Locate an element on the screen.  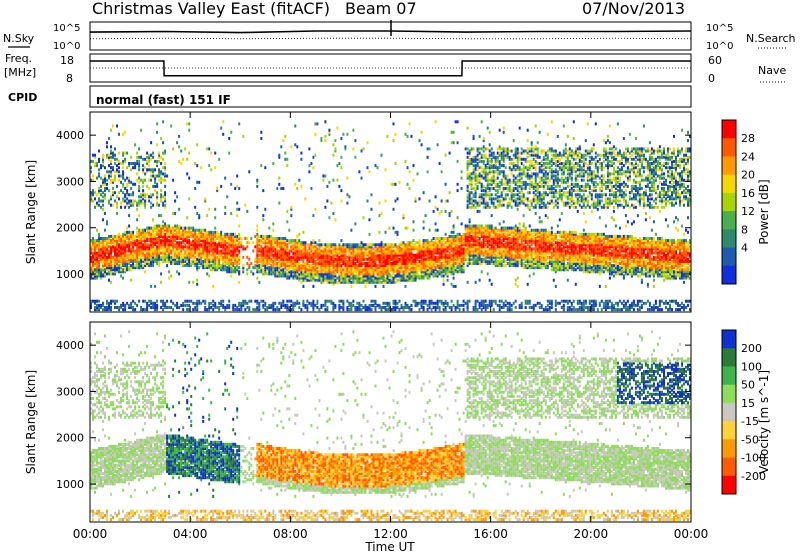
freq-label-2: [MHz] is located at coordinates (20, 72).